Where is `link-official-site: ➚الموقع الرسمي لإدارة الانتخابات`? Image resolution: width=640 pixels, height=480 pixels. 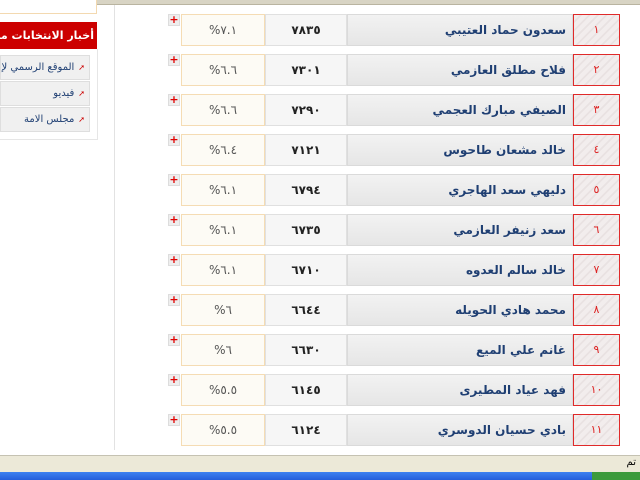 link-official-site: ➚الموقع الرسمي لإدارة الانتخابات is located at coordinates (45, 67).